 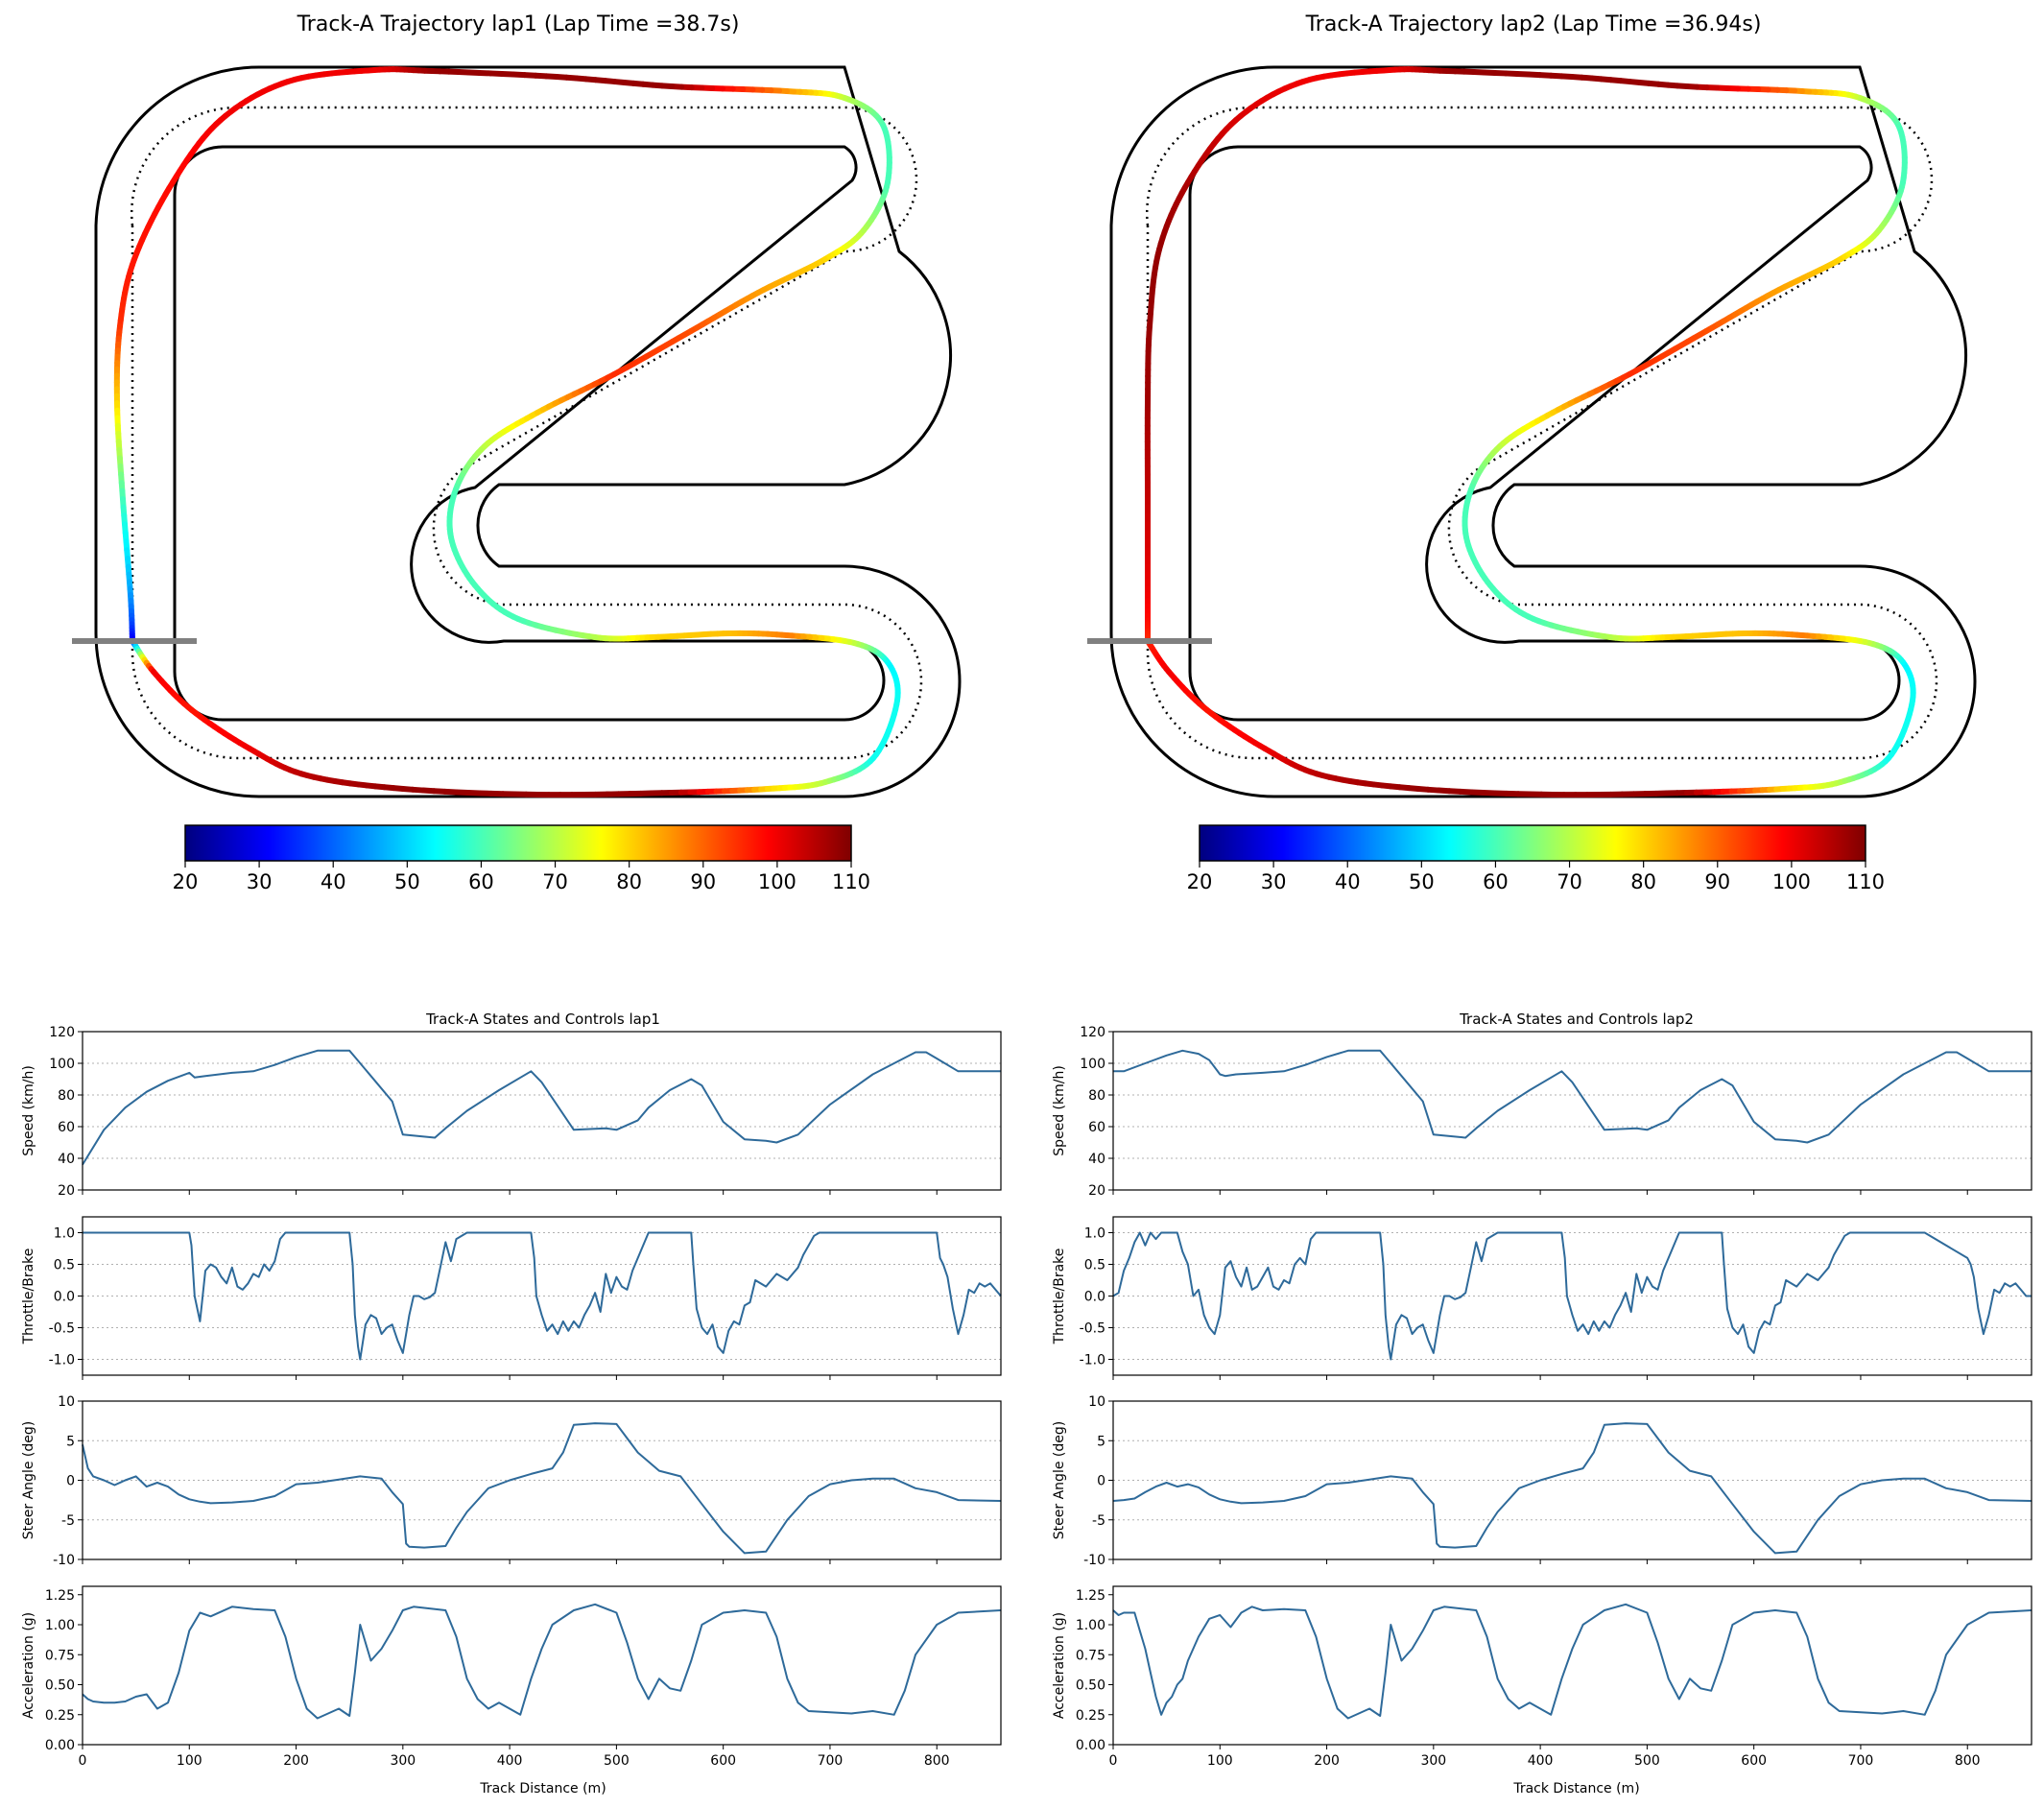 What do you see at coordinates (1575, 1788) in the screenshot?
I see `xlabel-lap2: Track Distance (m)` at bounding box center [1575, 1788].